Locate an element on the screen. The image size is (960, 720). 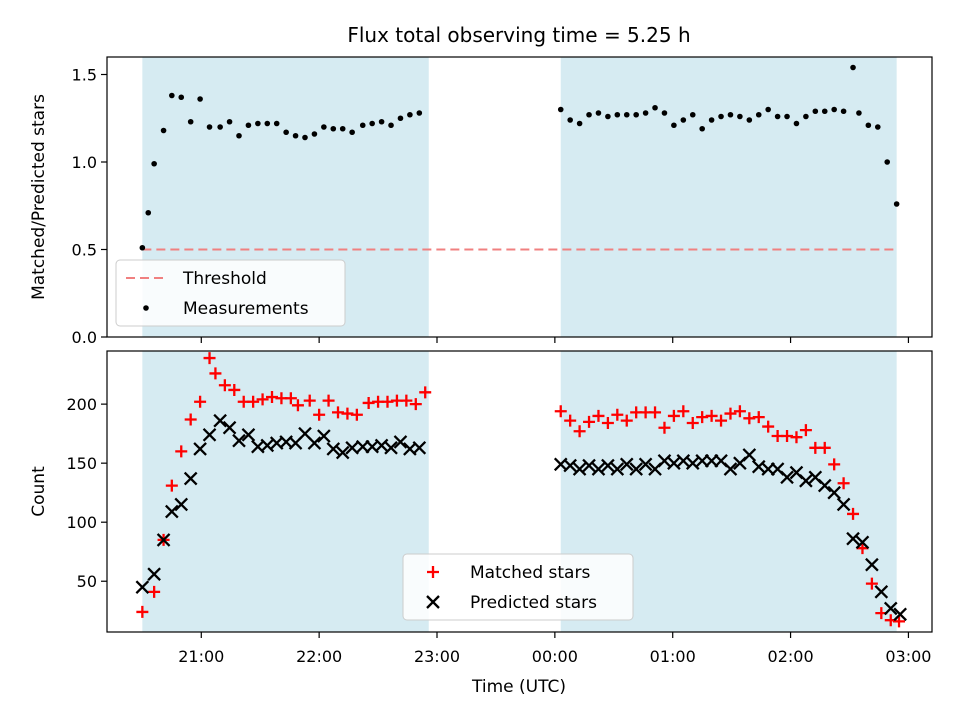
y-axis-label: Count is located at coordinates (39, 491).